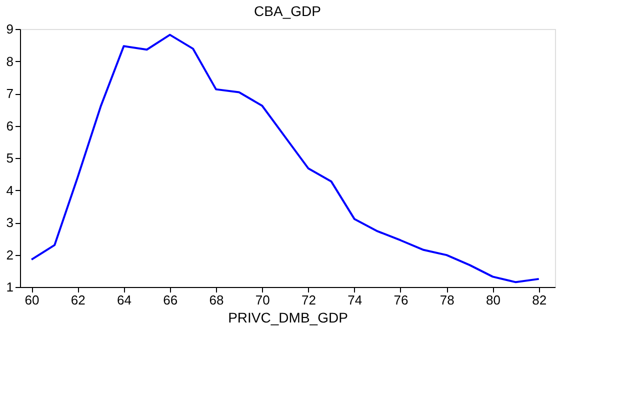 The width and height of the screenshot is (619, 403). I want to click on x-tick-label: 78, so click(447, 300).